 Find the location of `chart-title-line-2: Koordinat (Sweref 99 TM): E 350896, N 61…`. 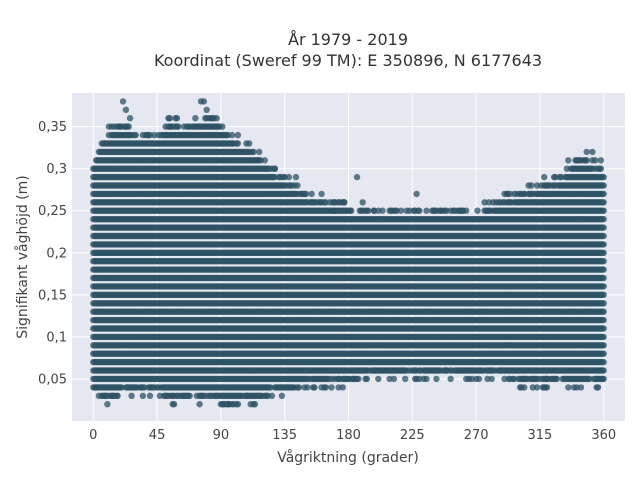

chart-title-line-2: Koordinat (Sweref 99 TM): E 350896, N 61… is located at coordinates (348, 60).